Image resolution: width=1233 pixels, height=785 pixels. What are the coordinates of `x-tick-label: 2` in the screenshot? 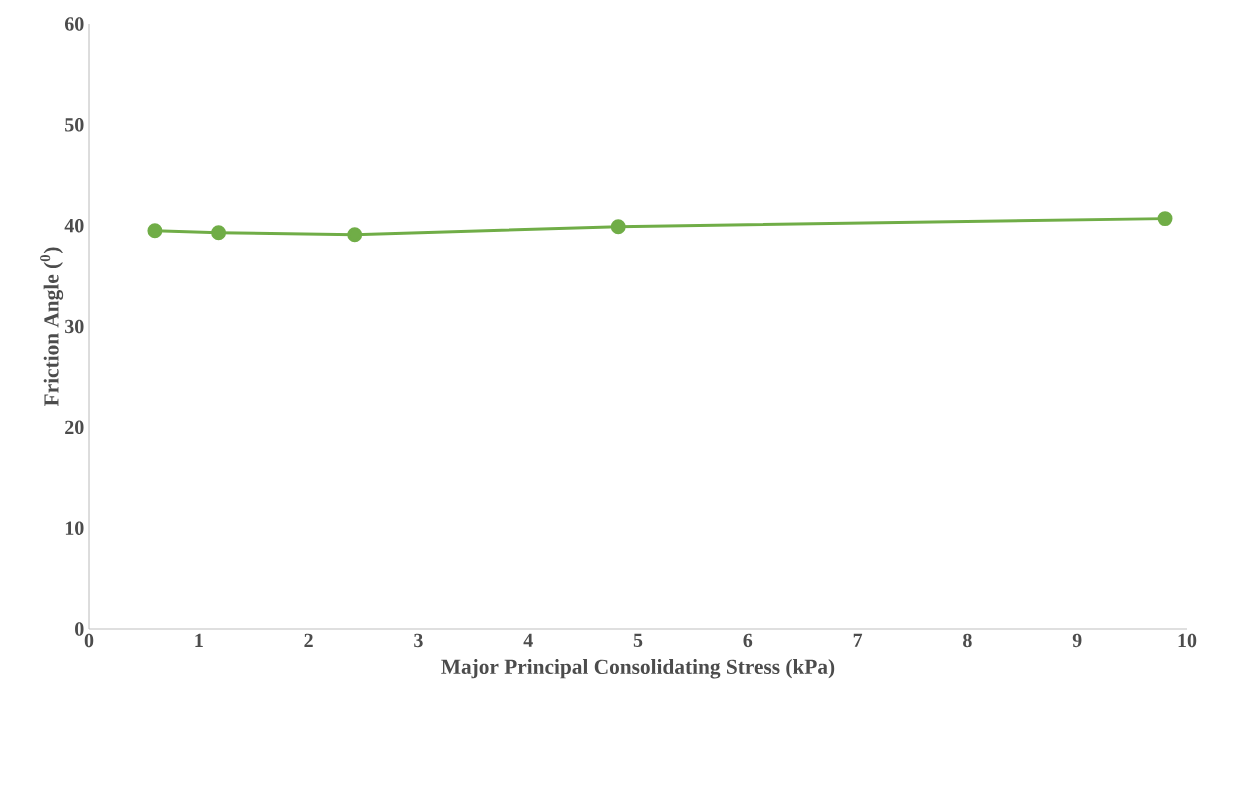 It's located at (308, 640).